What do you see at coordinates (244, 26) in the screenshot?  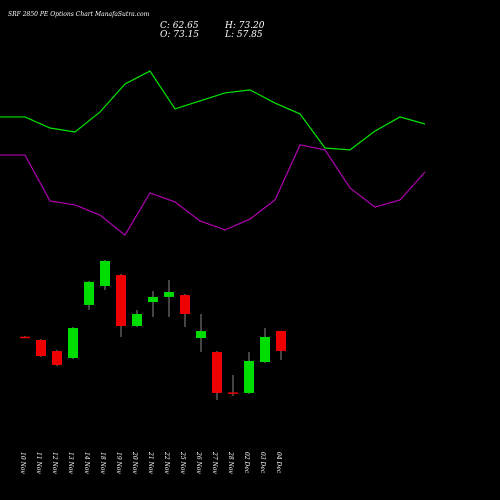 I see `high-label: H: 73.20` at bounding box center [244, 26].